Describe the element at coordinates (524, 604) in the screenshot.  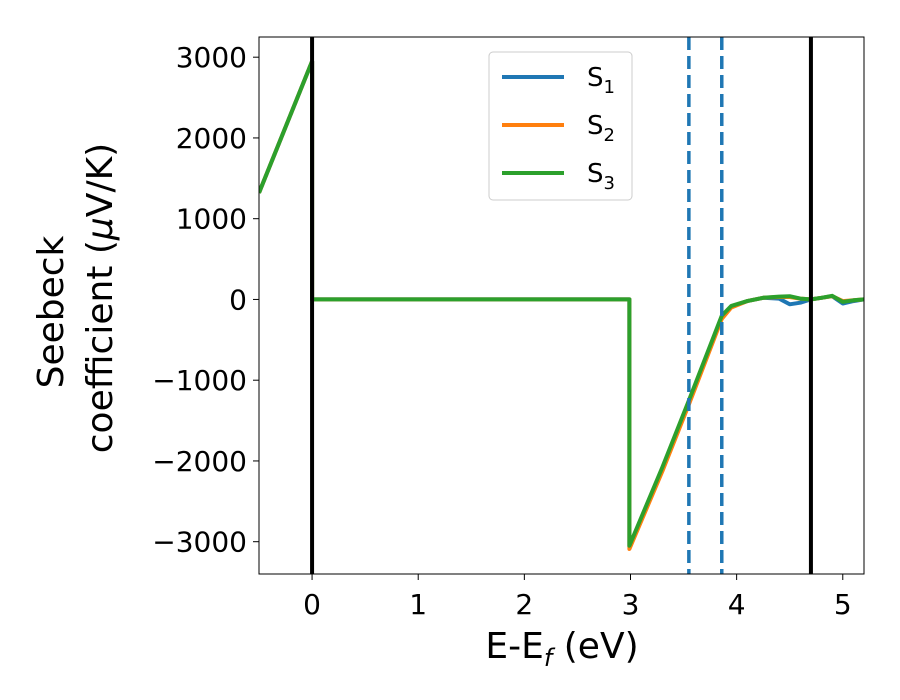
I see `x-tick-label: 2` at that location.